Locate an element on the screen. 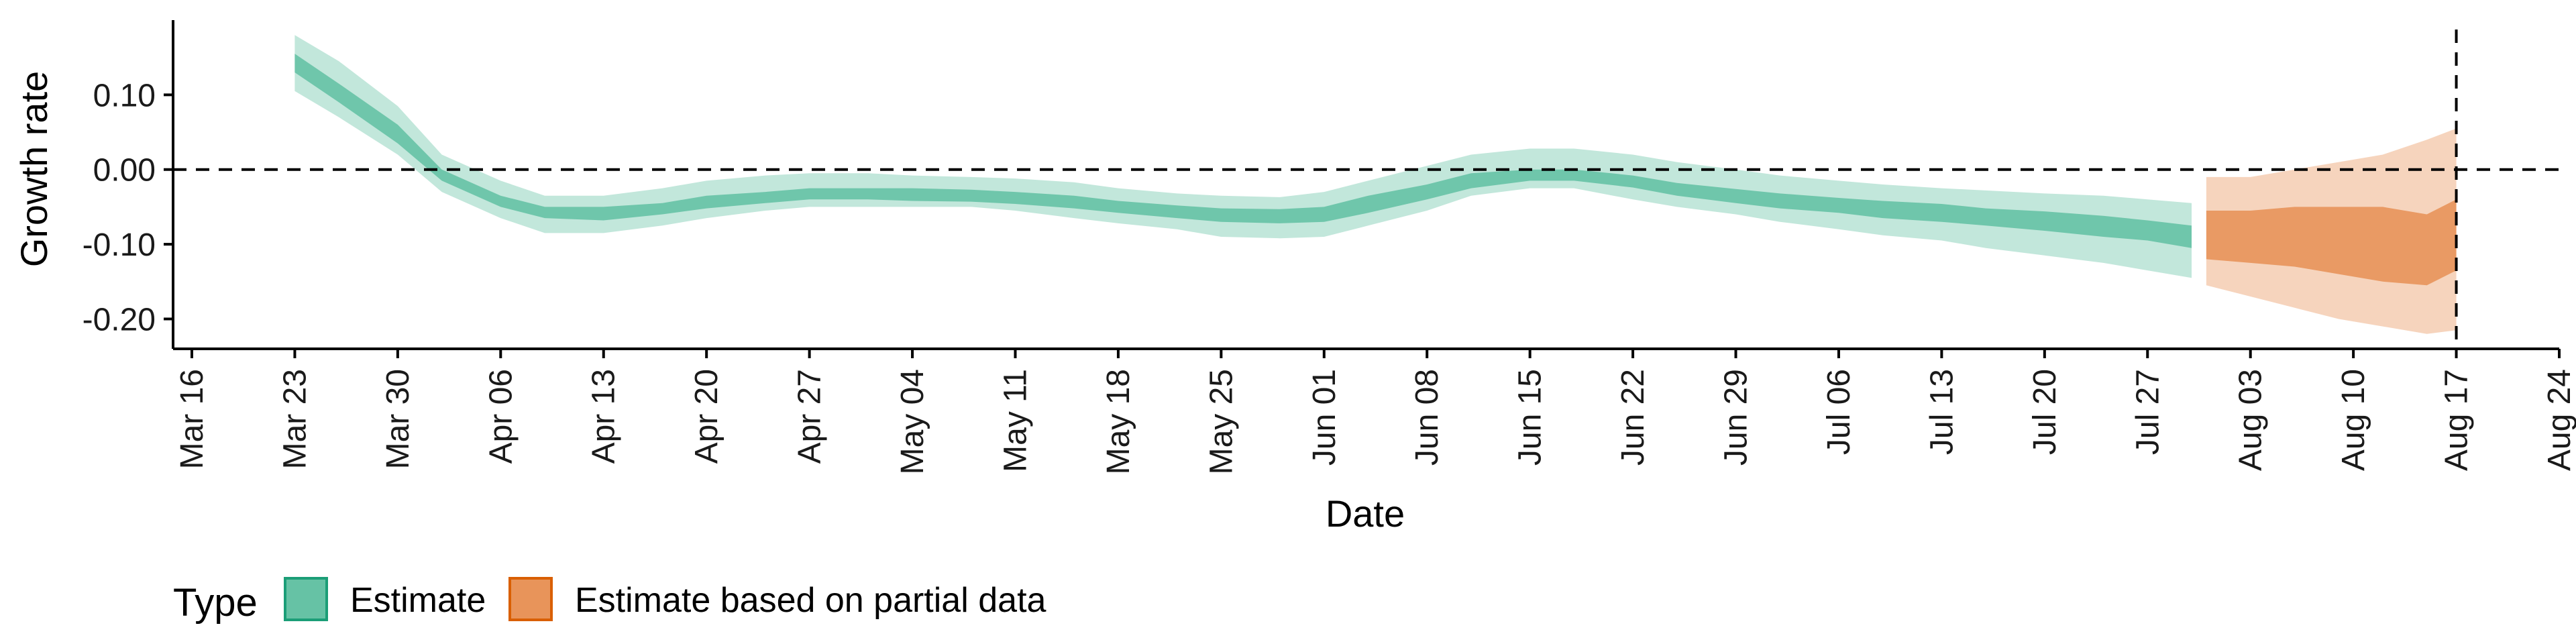 The height and width of the screenshot is (644, 2576). x-tick-label: Apr 06 is located at coordinates (501, 416).